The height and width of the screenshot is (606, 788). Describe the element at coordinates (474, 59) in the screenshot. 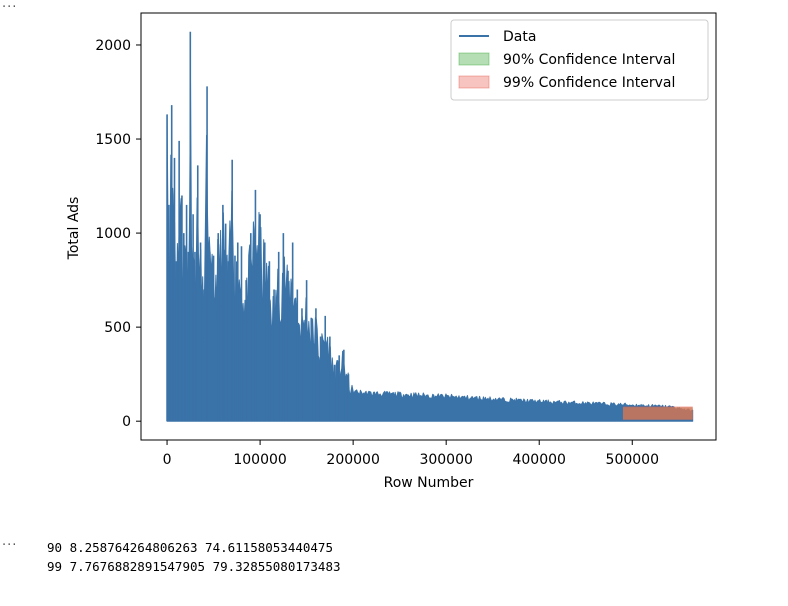

I see `legend-entry-ci90-swatch` at that location.